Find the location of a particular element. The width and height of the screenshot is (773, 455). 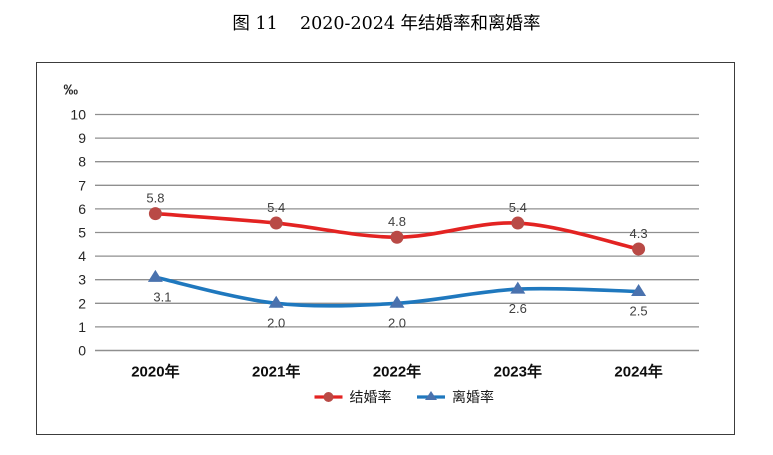

x-axis-label: 2024年 is located at coordinates (638, 372).